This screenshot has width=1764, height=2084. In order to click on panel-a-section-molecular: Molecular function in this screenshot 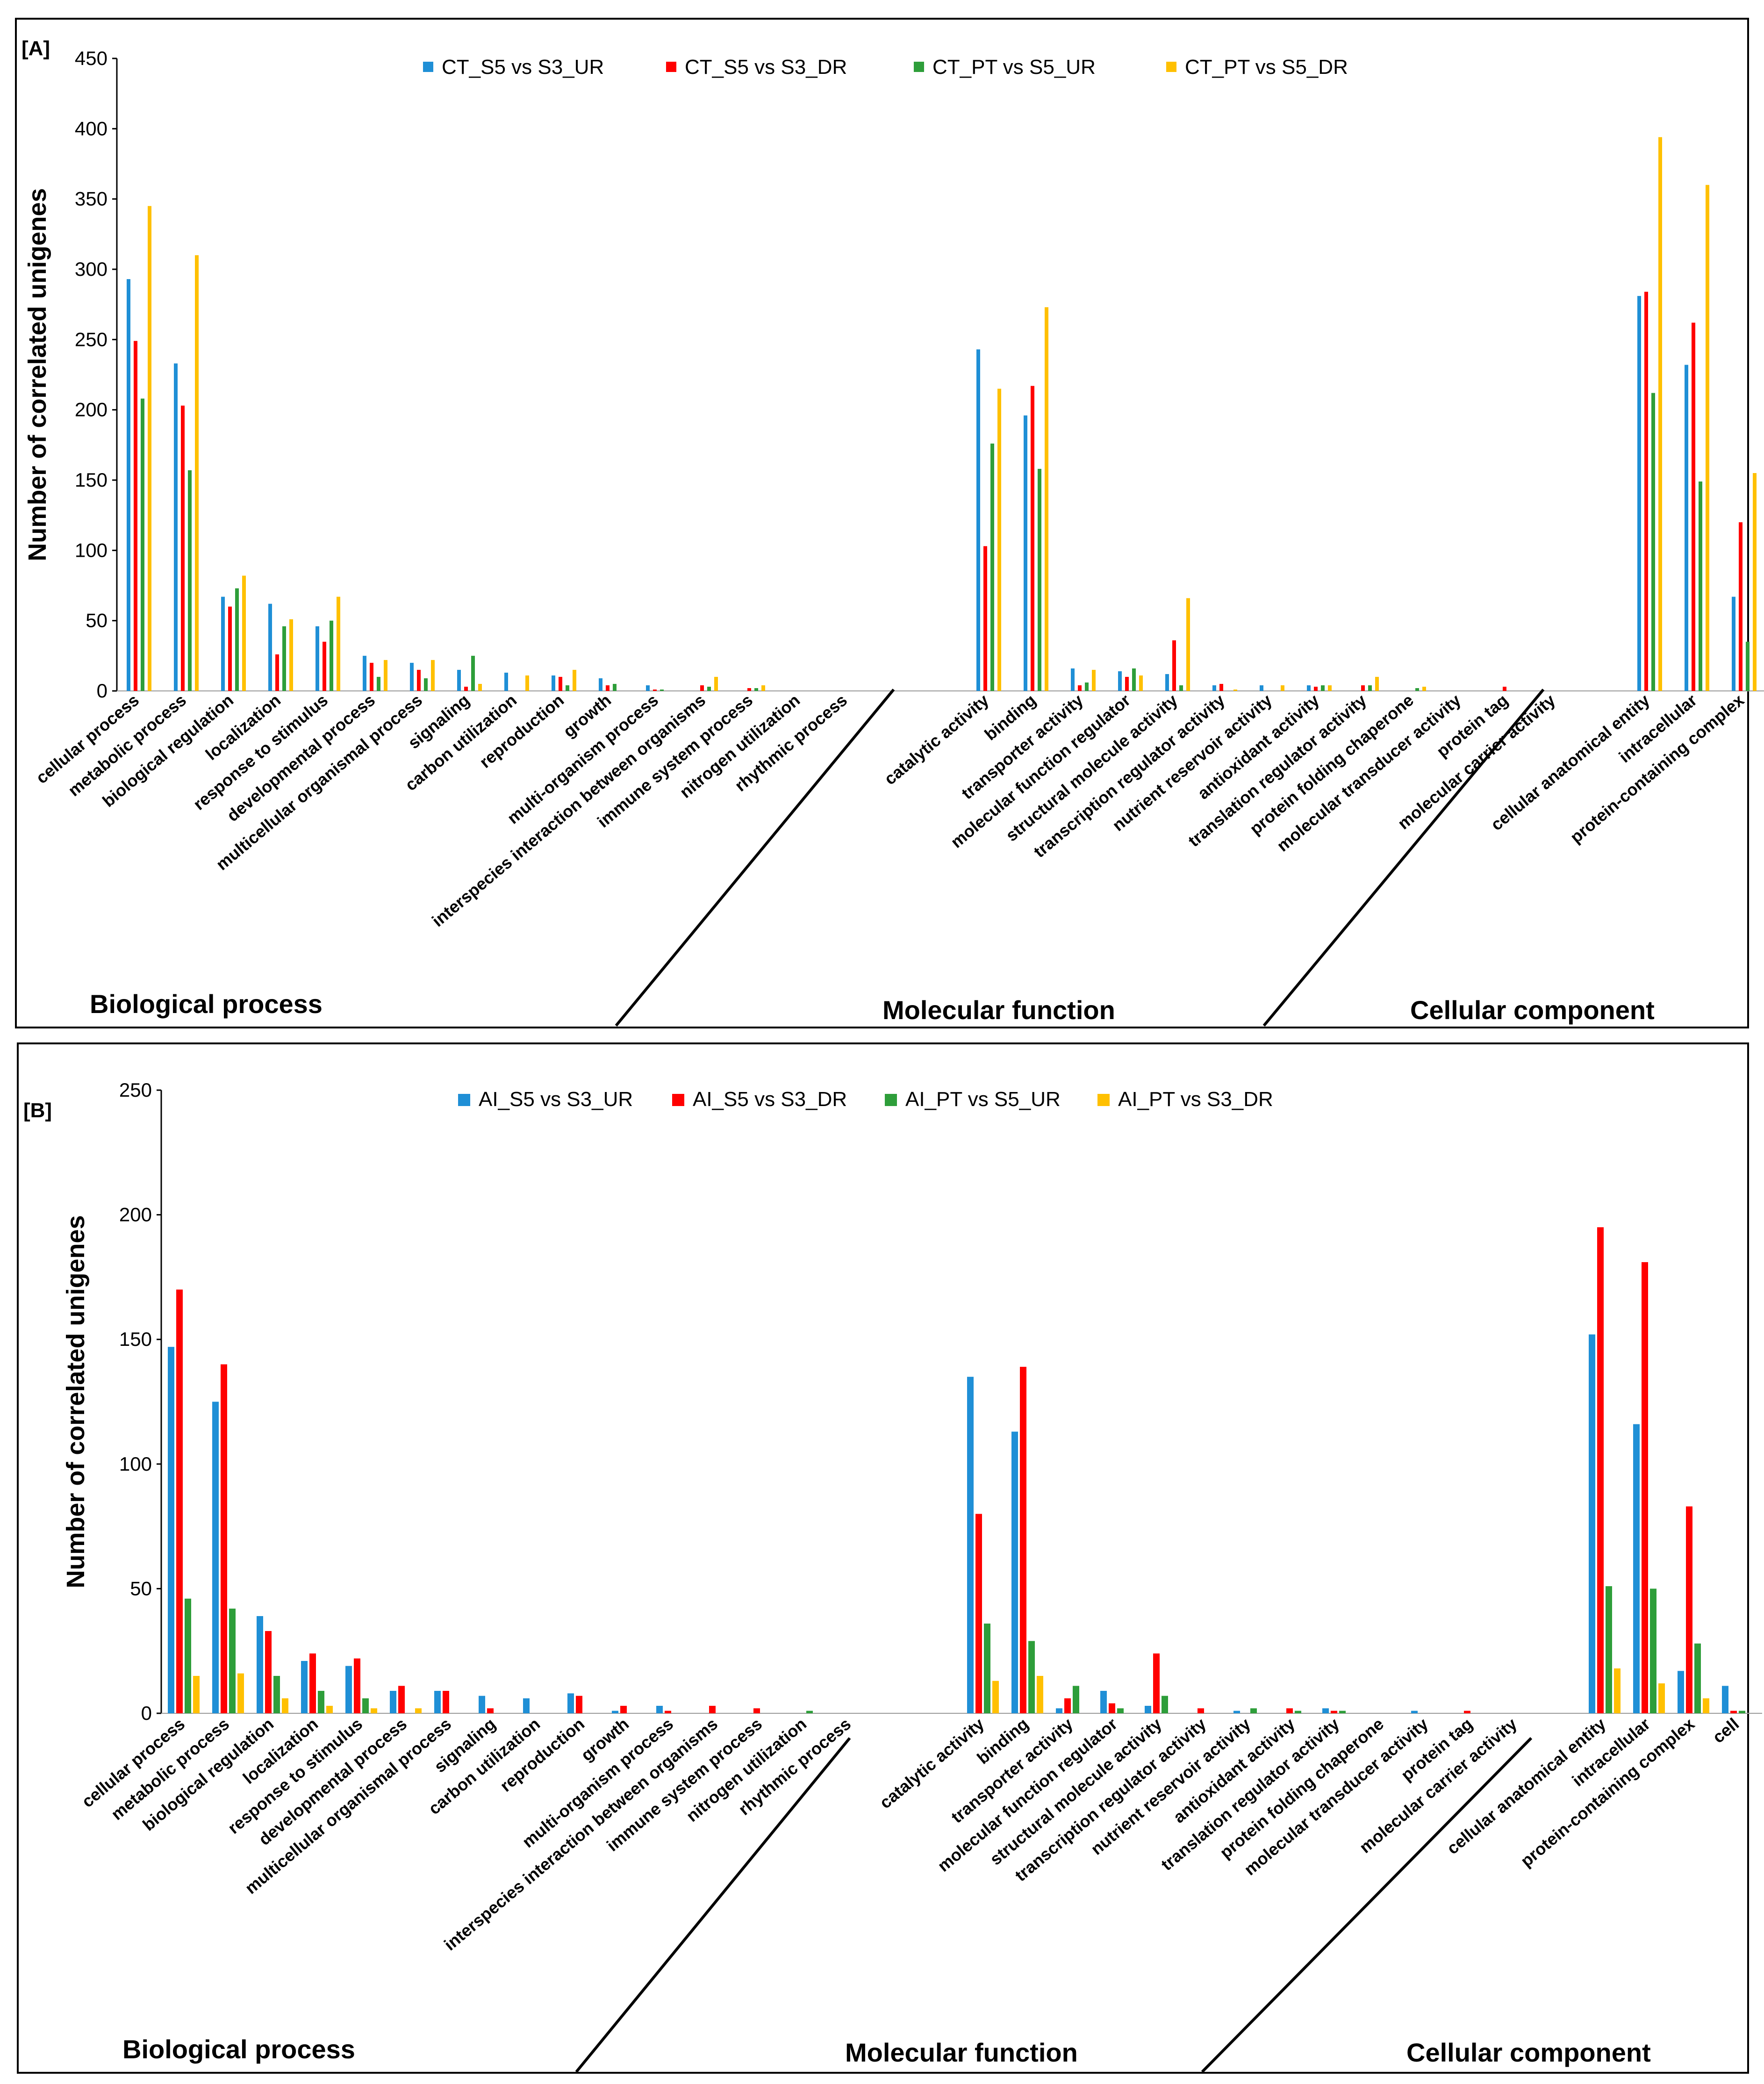, I will do `click(998, 1010)`.